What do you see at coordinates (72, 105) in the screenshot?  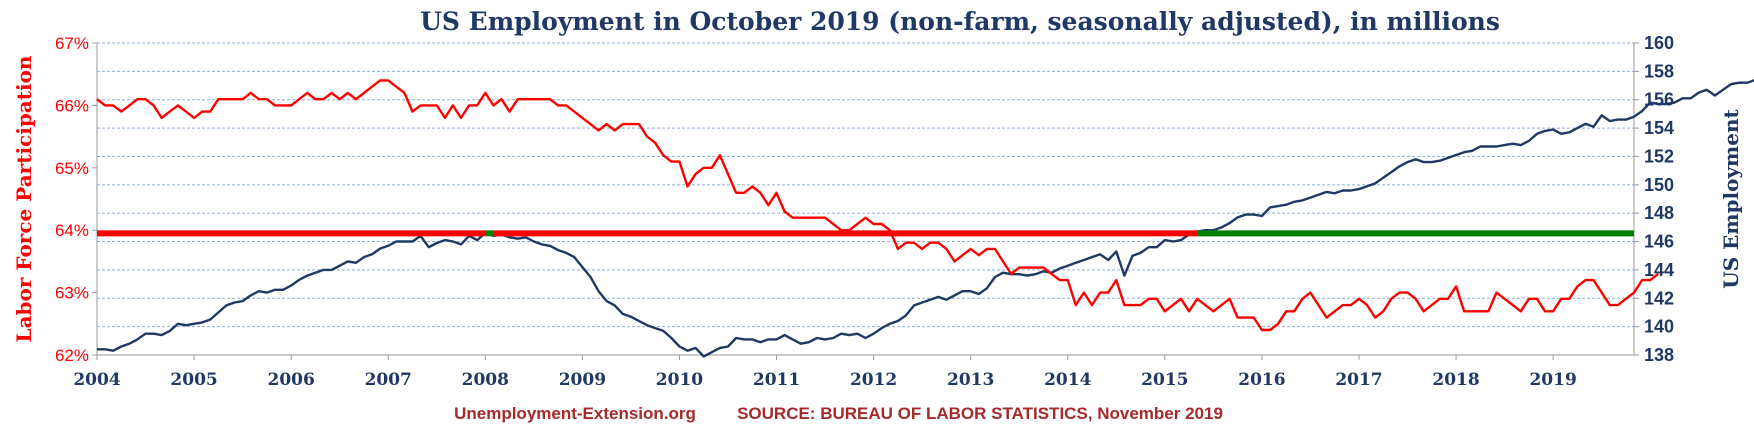 I see `left-tick-label: 66%` at bounding box center [72, 105].